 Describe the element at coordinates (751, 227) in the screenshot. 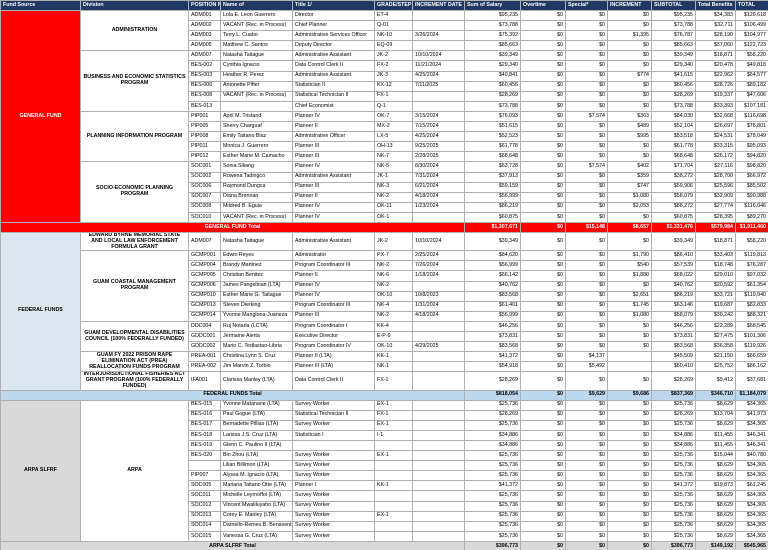

I see `total-value: $1,911,460` at that location.